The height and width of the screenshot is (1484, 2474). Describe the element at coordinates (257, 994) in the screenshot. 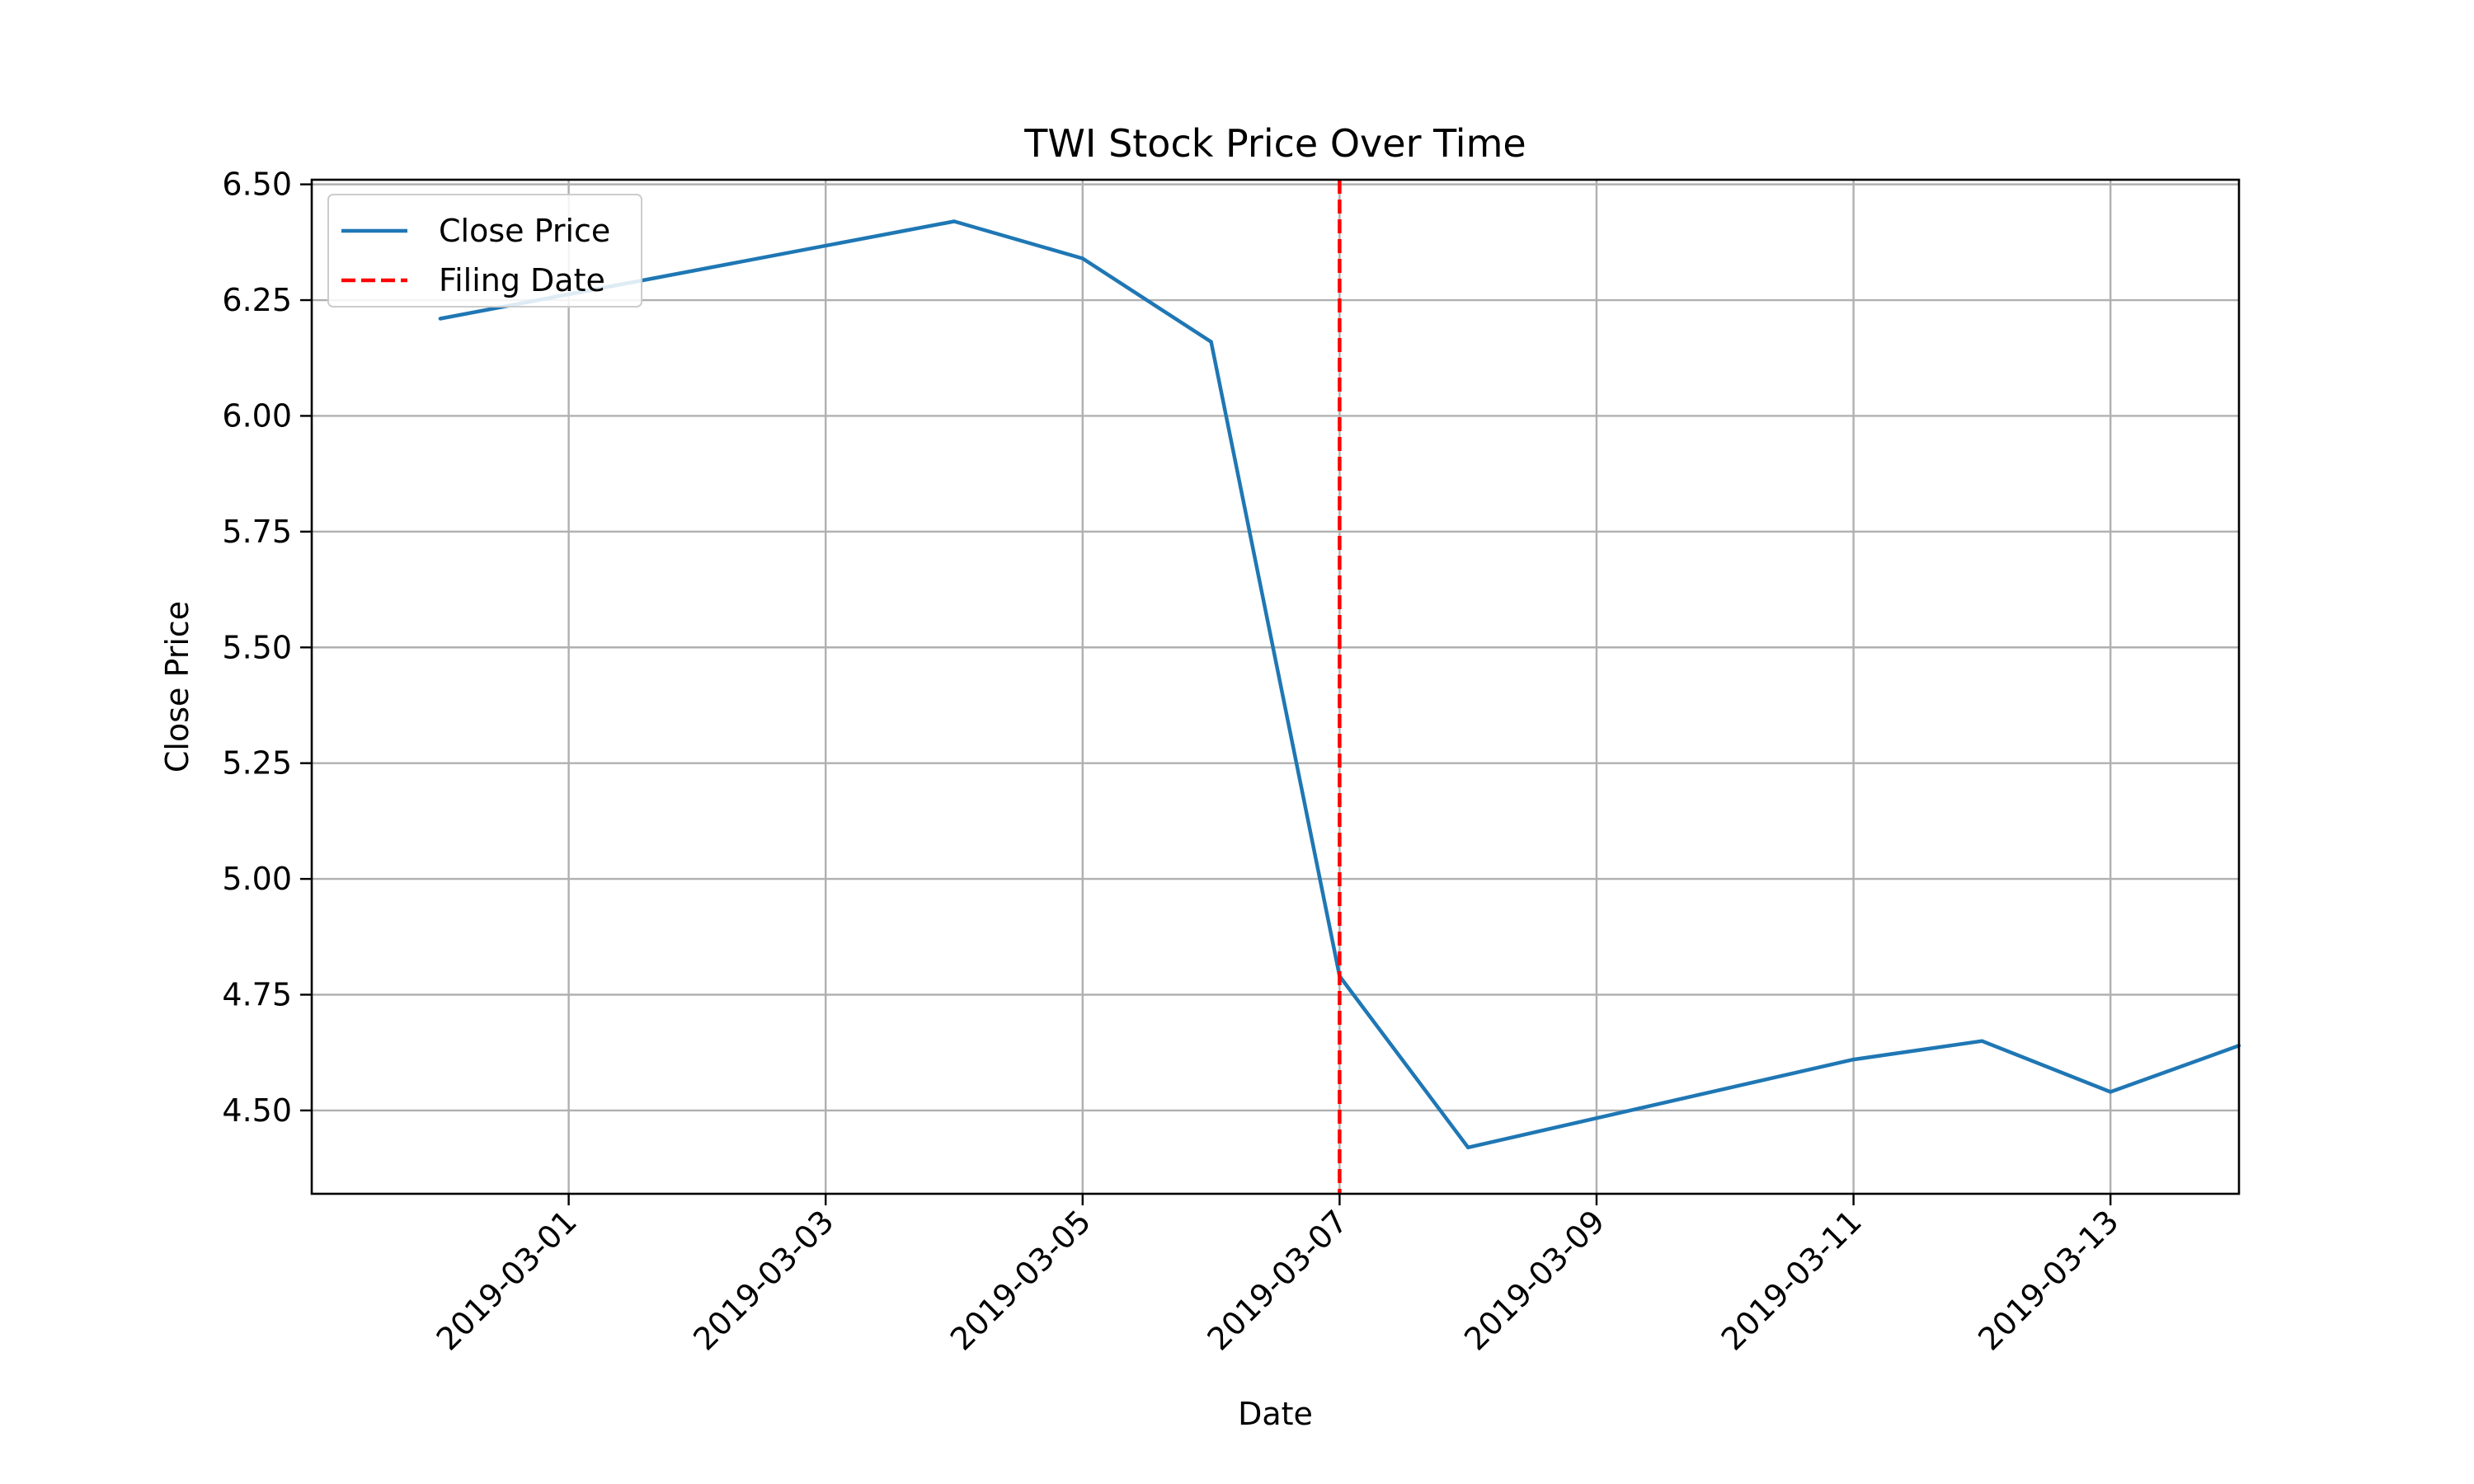

I see `y-tick-label: 4.75` at that location.